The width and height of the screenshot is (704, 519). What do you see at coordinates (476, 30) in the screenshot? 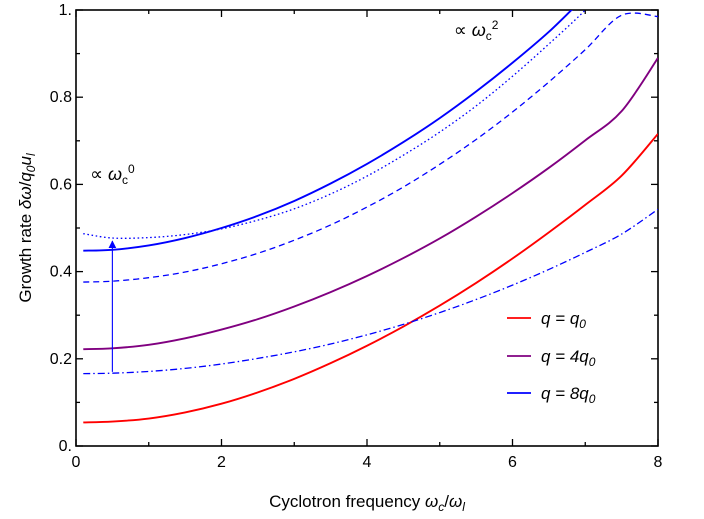
I see `scaling-annotation-1: ∝ ωc2` at bounding box center [476, 30].